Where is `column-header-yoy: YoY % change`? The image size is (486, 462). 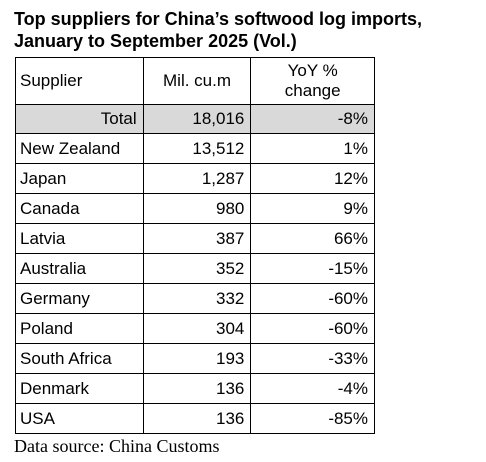
column-header-yoy: YoY % change is located at coordinates (312, 81).